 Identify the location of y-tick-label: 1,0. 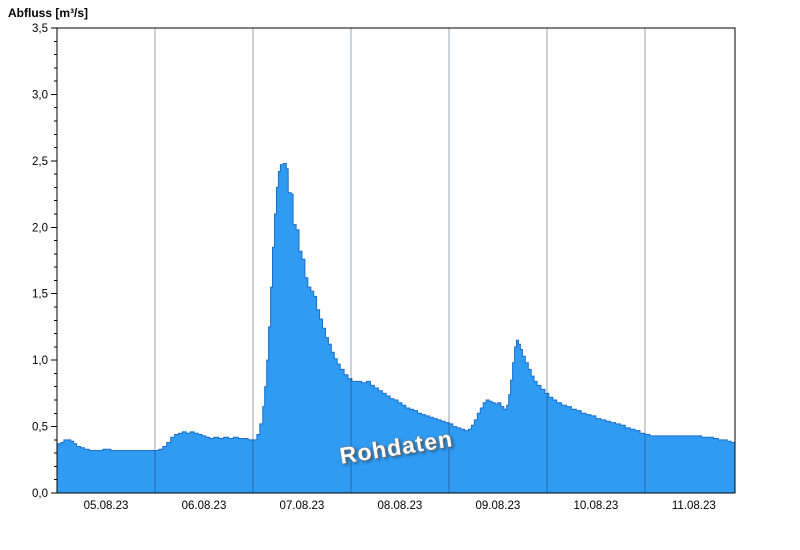
(40, 361).